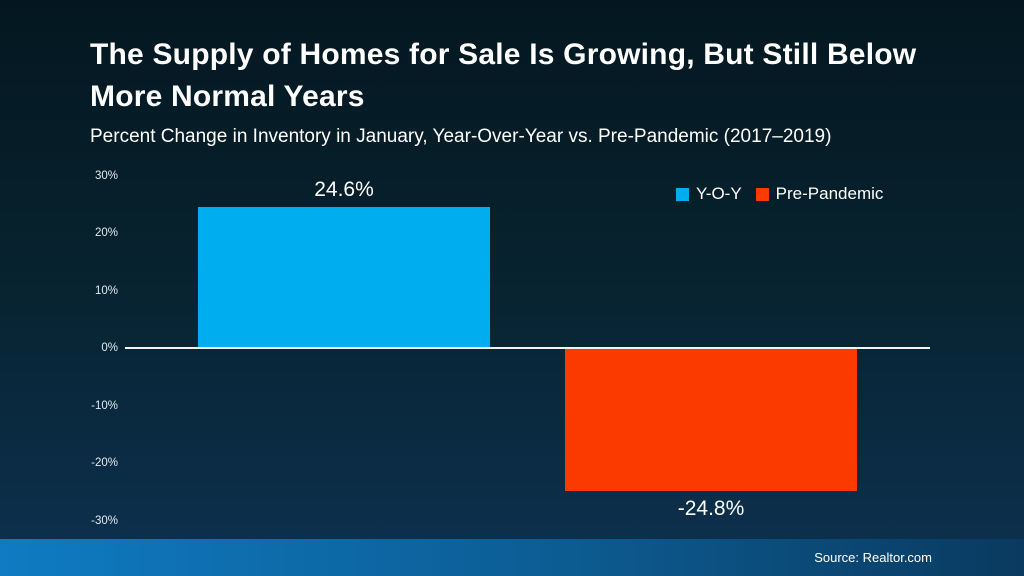 The height and width of the screenshot is (576, 1024). What do you see at coordinates (527, 348) in the screenshot?
I see `zero-axis-line` at bounding box center [527, 348].